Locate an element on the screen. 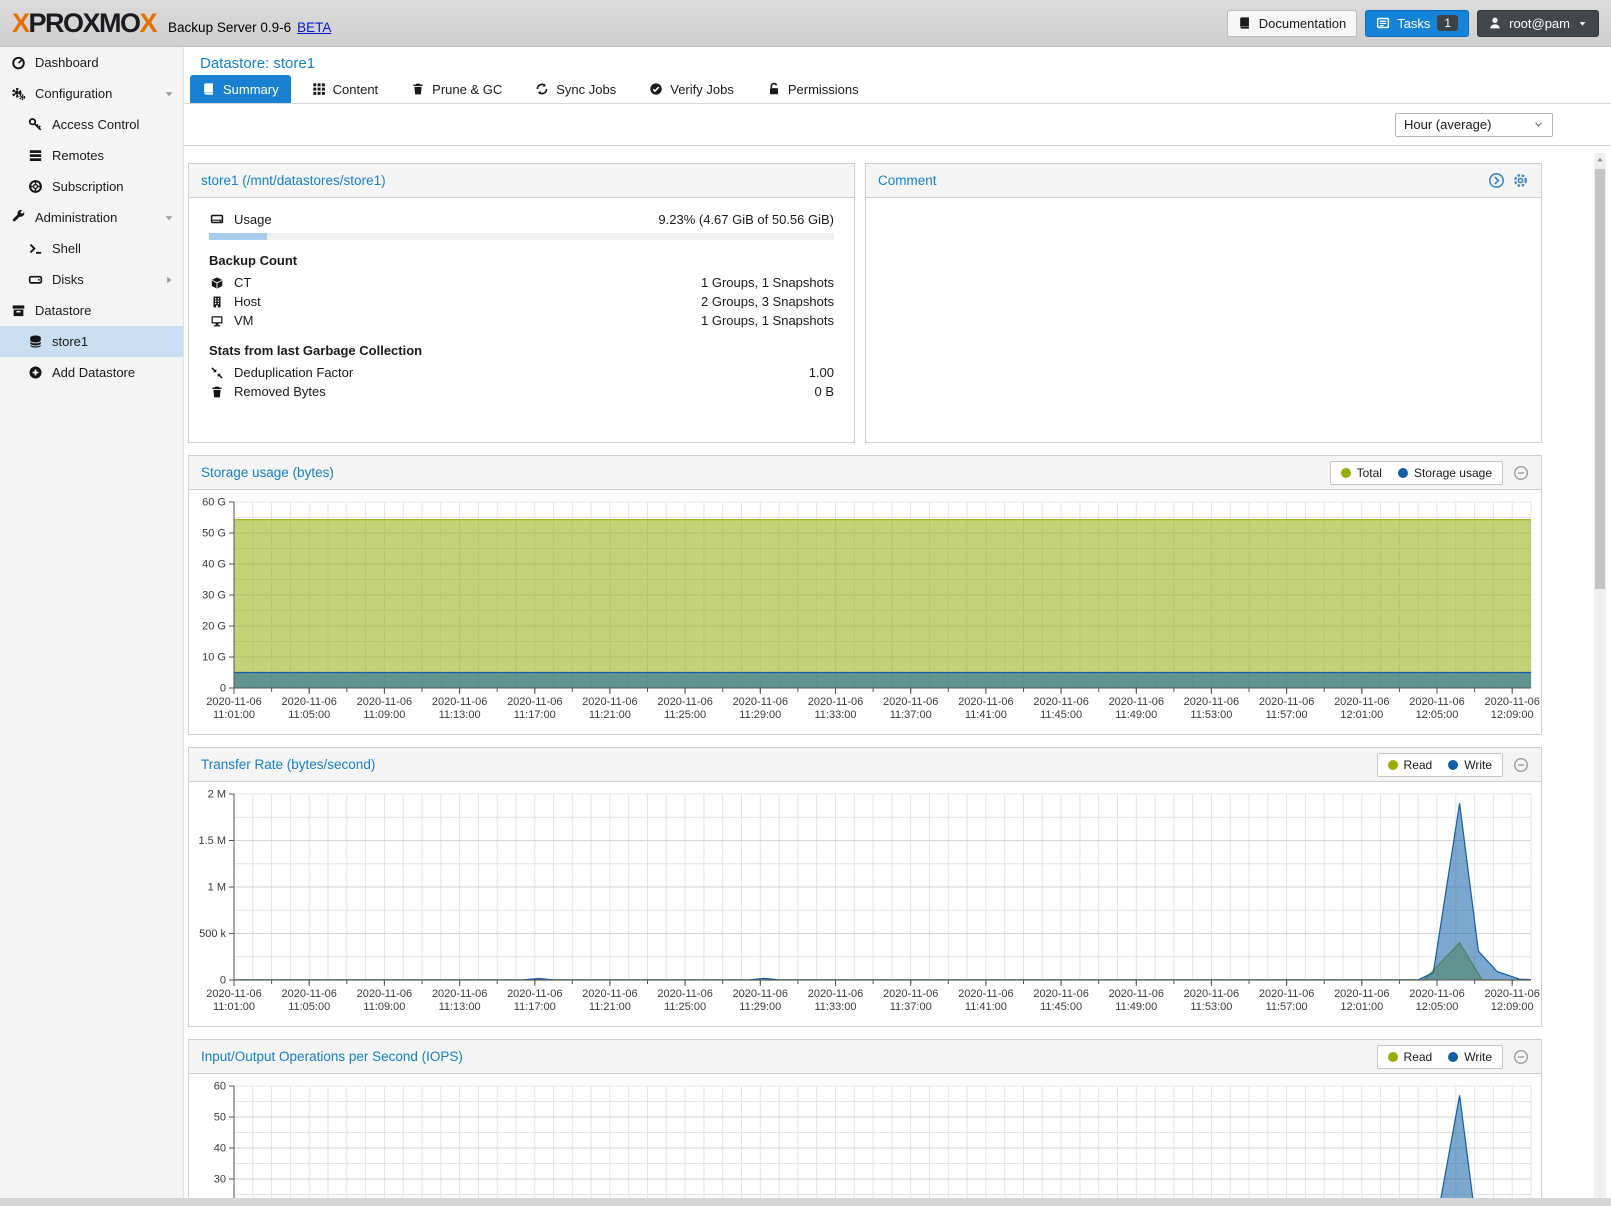 Image resolution: width=1611 pixels, height=1206 pixels. gear-icon is located at coordinates (1520, 180).